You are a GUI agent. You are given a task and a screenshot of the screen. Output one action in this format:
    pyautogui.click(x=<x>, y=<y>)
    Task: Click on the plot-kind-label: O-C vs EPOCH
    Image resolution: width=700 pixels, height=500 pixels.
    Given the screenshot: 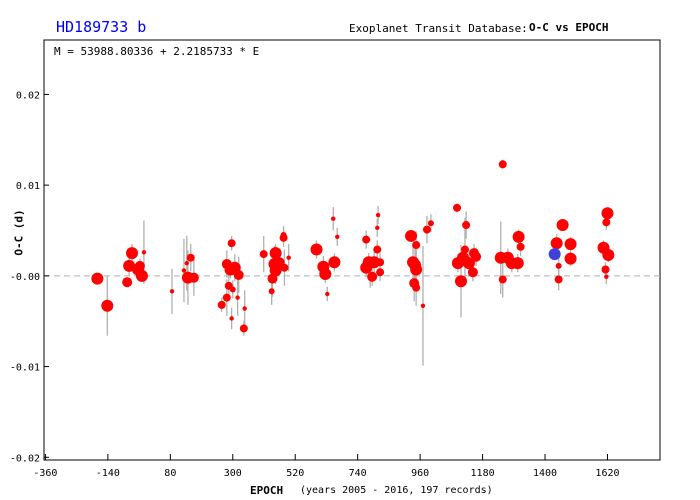 What is the action you would take?
    pyautogui.click(x=569, y=27)
    